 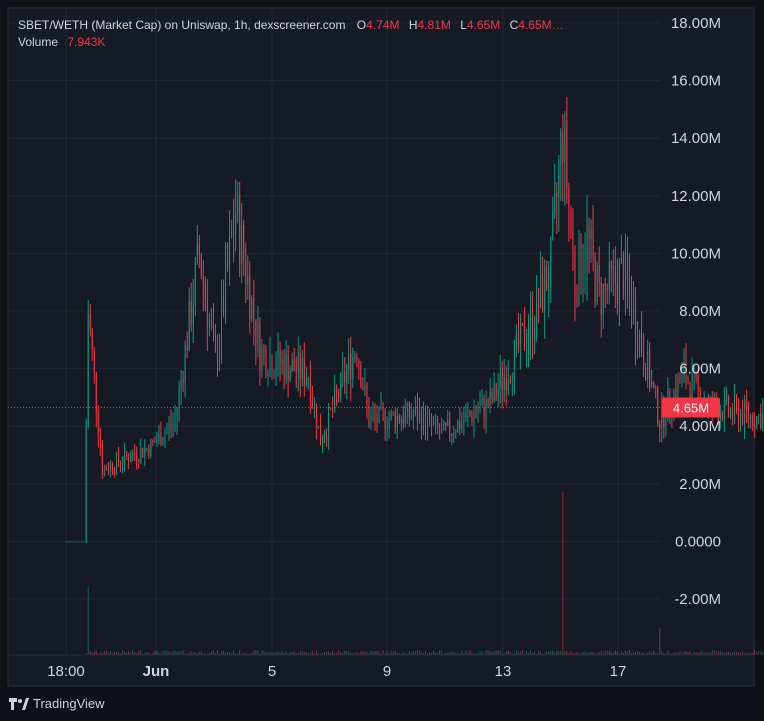 What do you see at coordinates (336, 671) in the screenshot?
I see `time-axis: 18:00 Jun 5 9 13 17` at bounding box center [336, 671].